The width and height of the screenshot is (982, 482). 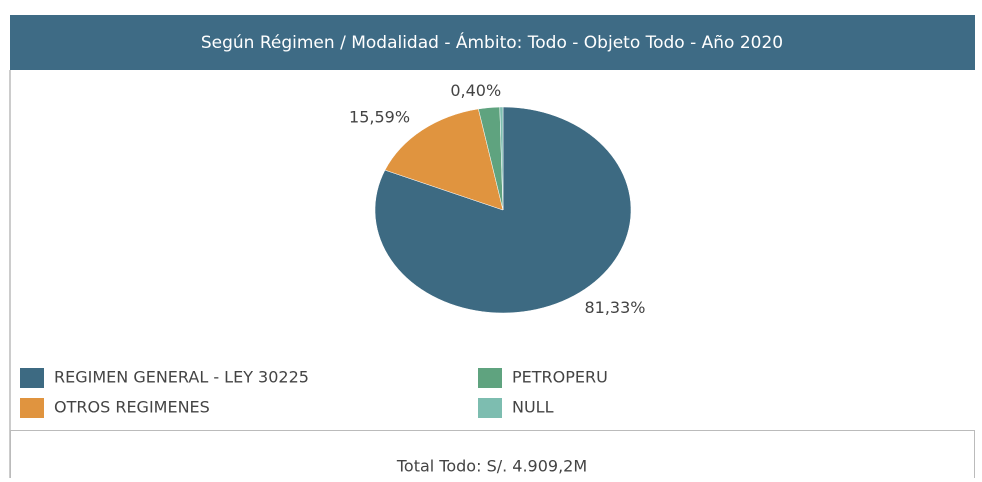 I want to click on header-bar, so click(x=492, y=42).